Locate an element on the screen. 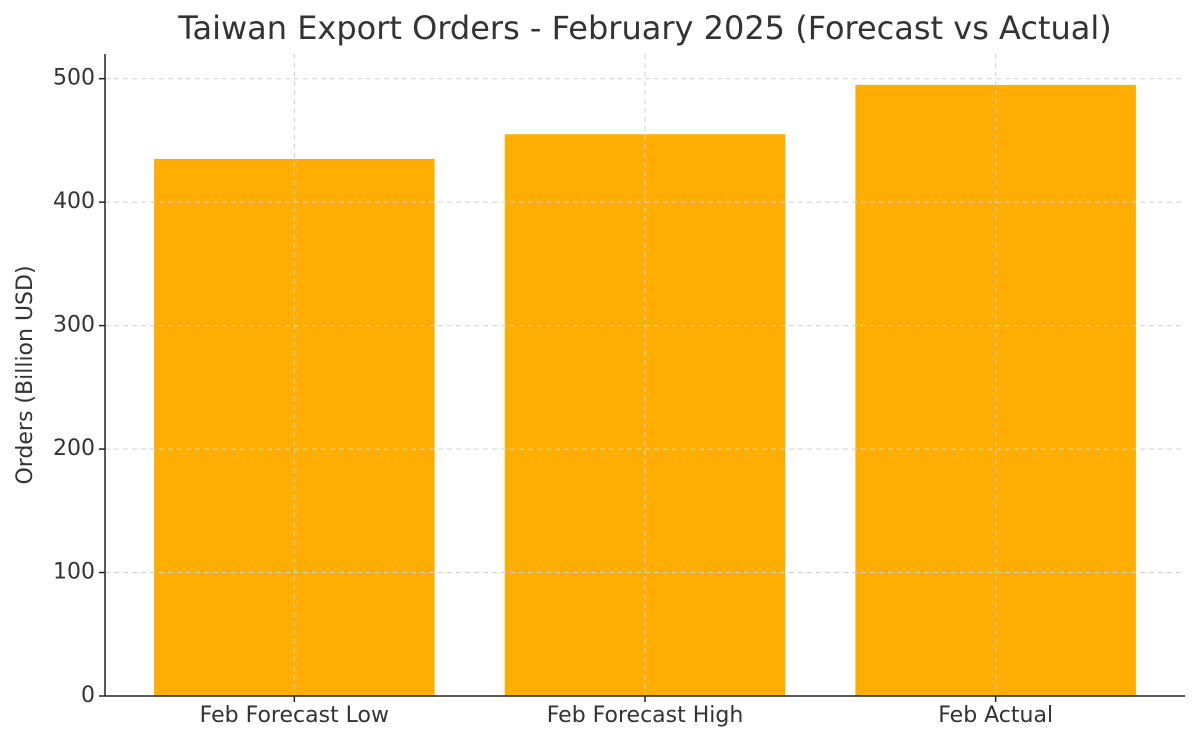 Image resolution: width=1200 pixels, height=744 pixels. y-tick-label: 100 is located at coordinates (74, 572).